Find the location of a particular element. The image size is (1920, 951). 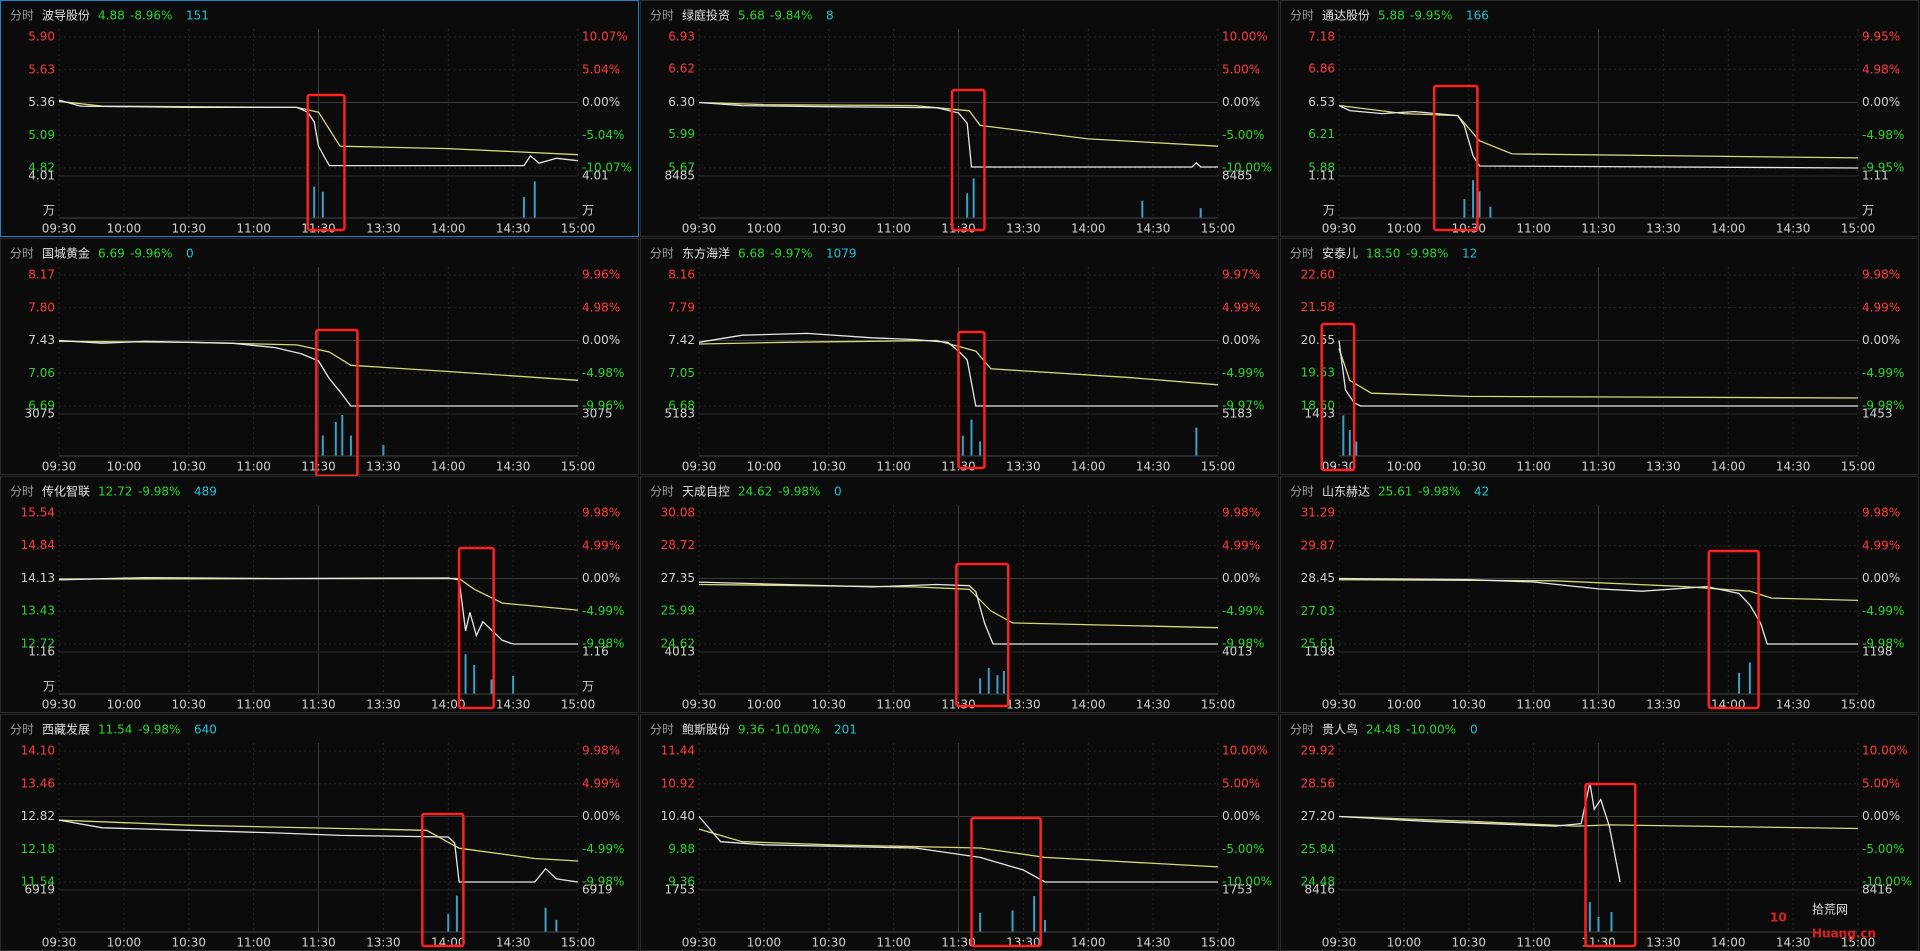

price-tick: 14.13 is located at coordinates (38, 578).